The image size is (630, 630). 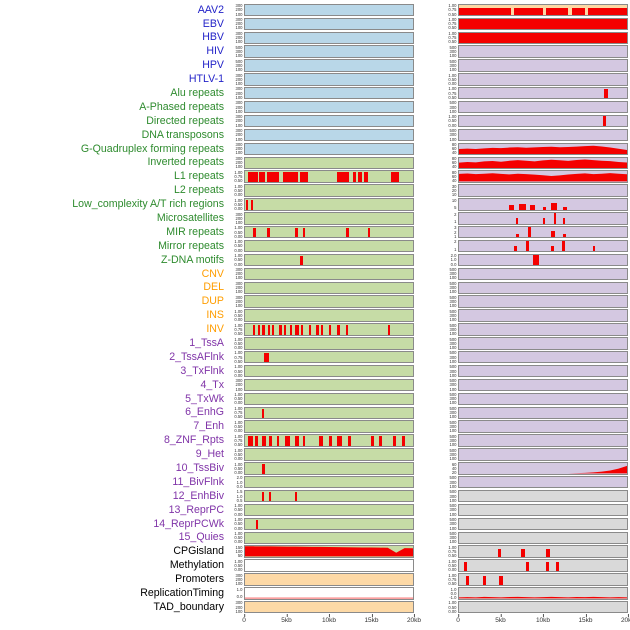 I want to click on track-row: 14_ReprPCWk 1.00 0.50 0.00 500 300 100, so click(x=317, y=524).